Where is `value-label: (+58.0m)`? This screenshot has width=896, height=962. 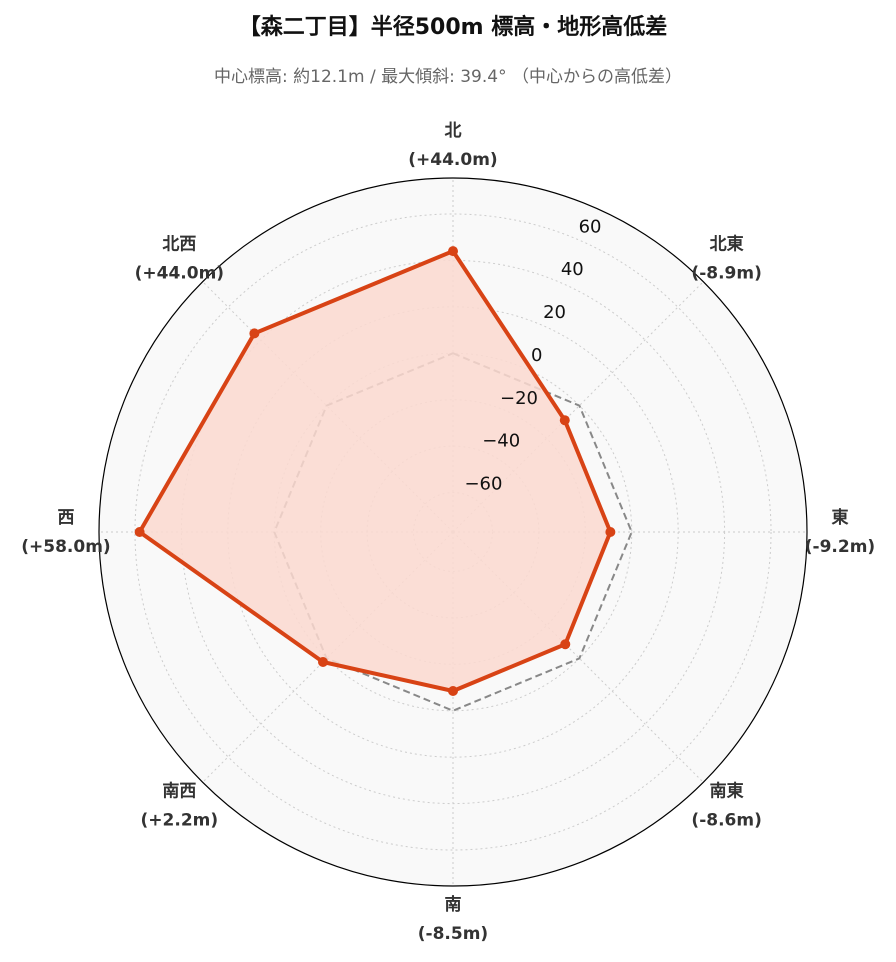
value-label: (+58.0m) is located at coordinates (65, 547).